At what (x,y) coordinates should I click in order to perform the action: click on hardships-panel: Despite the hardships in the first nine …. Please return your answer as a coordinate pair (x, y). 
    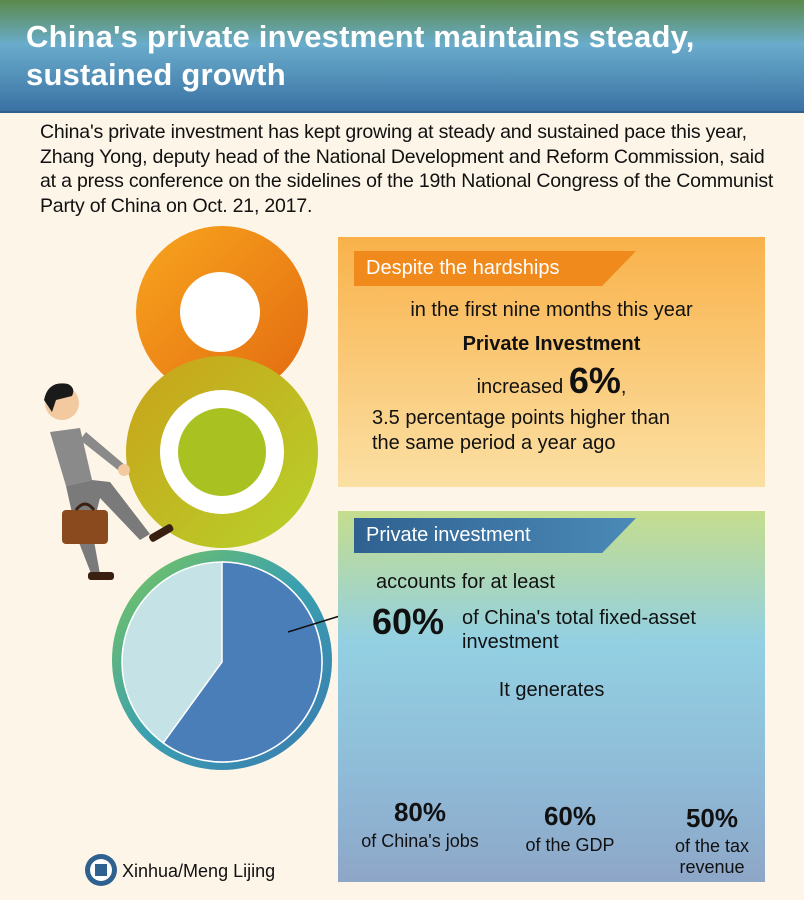
    Looking at the image, I should click on (551, 362).